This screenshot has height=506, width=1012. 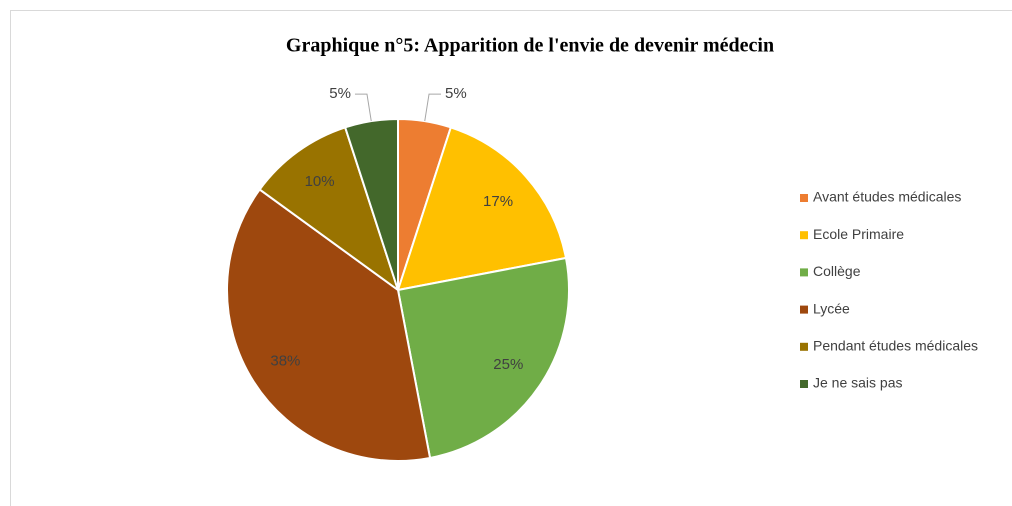 What do you see at coordinates (858, 234) in the screenshot?
I see `legend-label: Ecole Primaire` at bounding box center [858, 234].